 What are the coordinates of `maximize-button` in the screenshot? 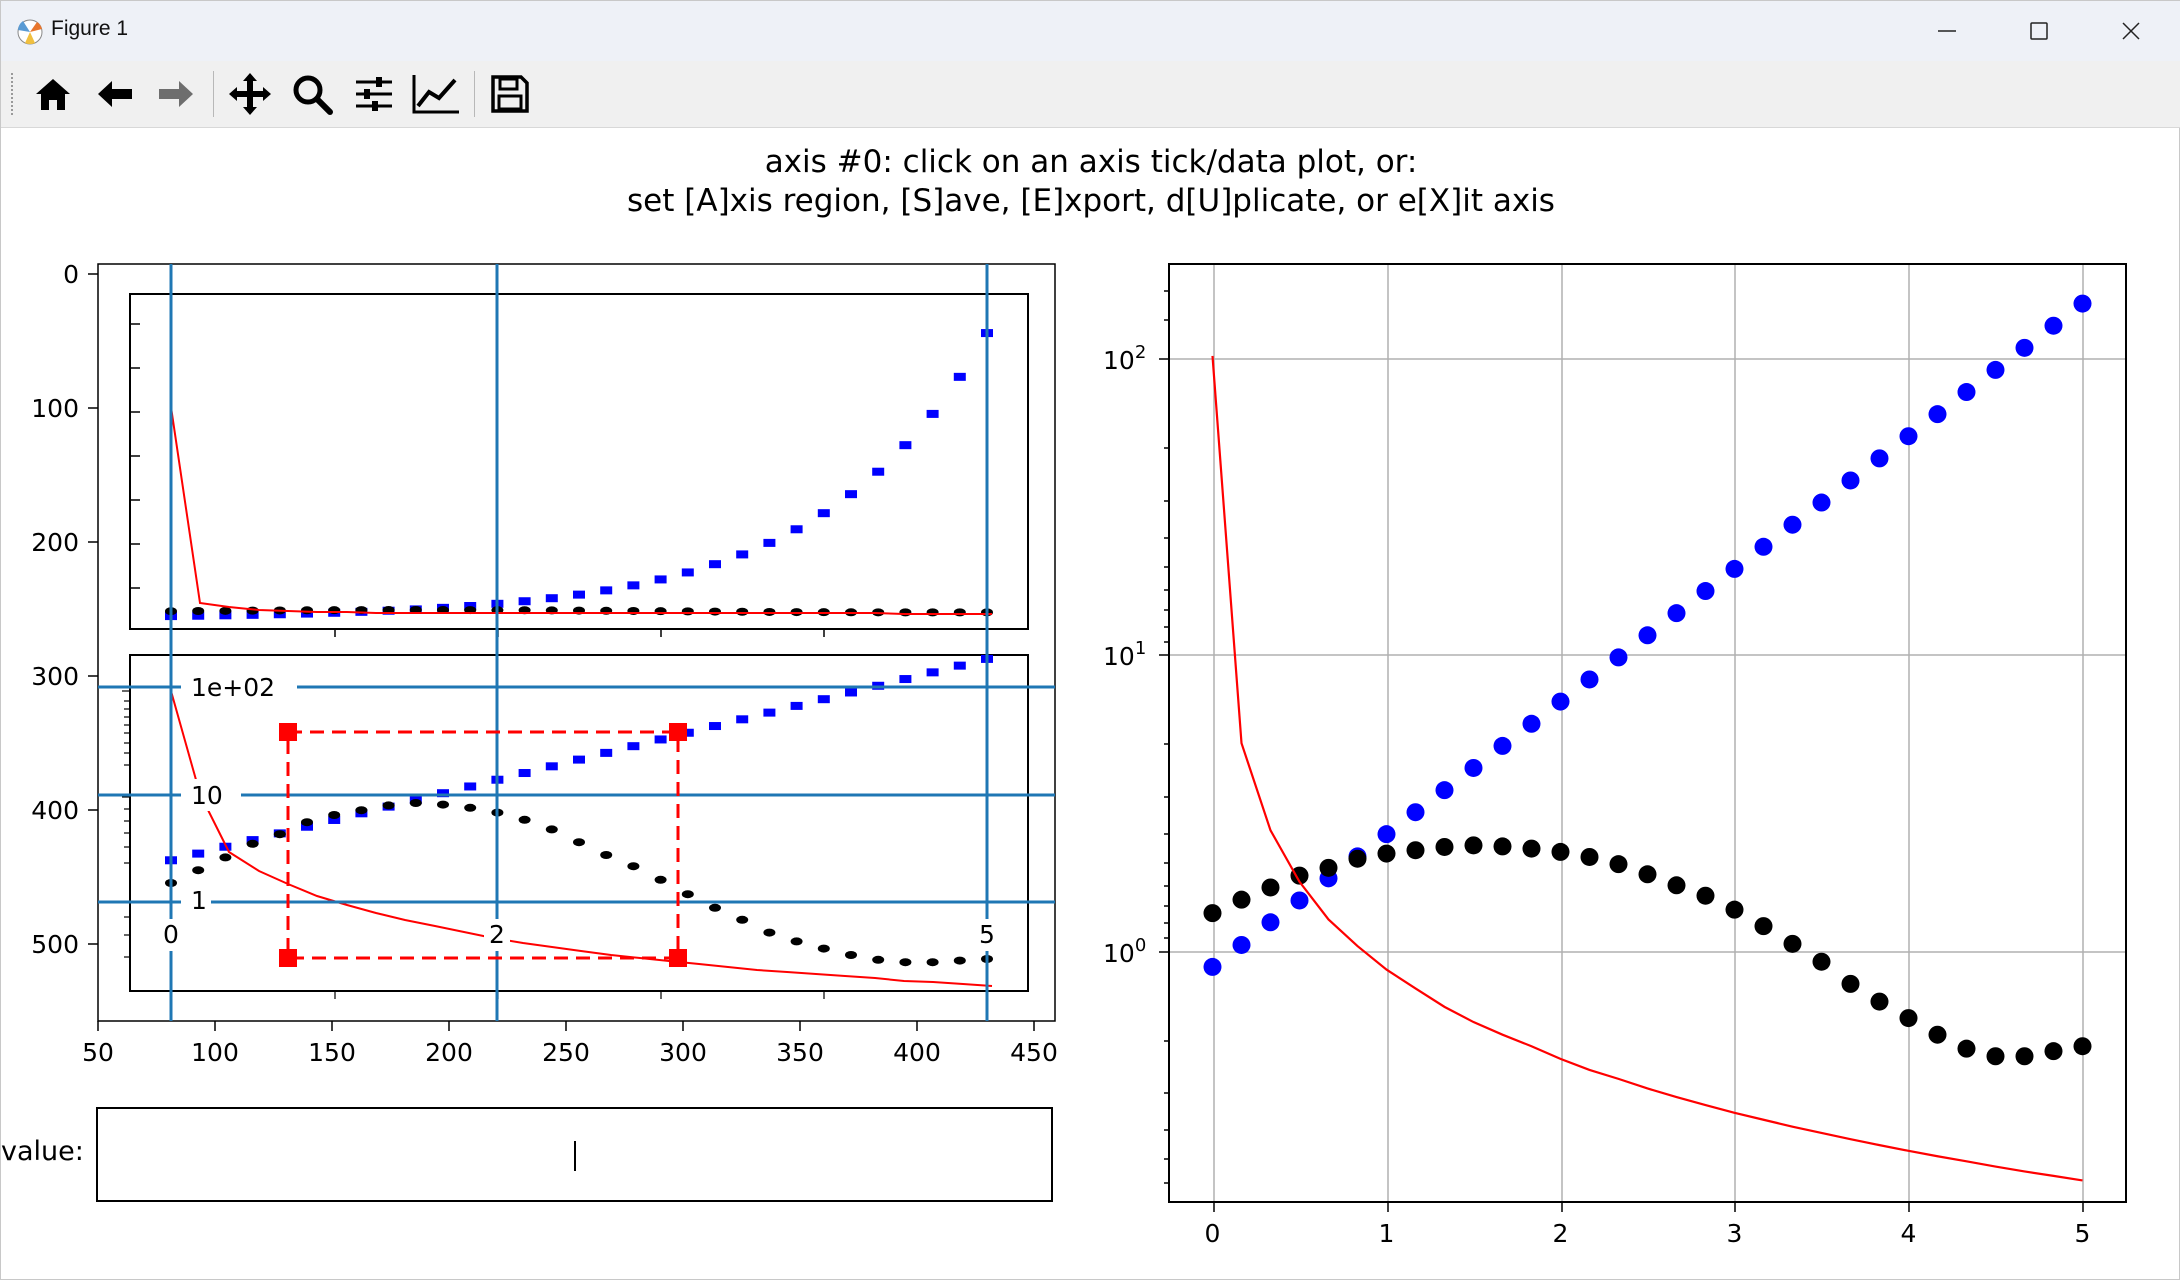 It's located at (2039, 31).